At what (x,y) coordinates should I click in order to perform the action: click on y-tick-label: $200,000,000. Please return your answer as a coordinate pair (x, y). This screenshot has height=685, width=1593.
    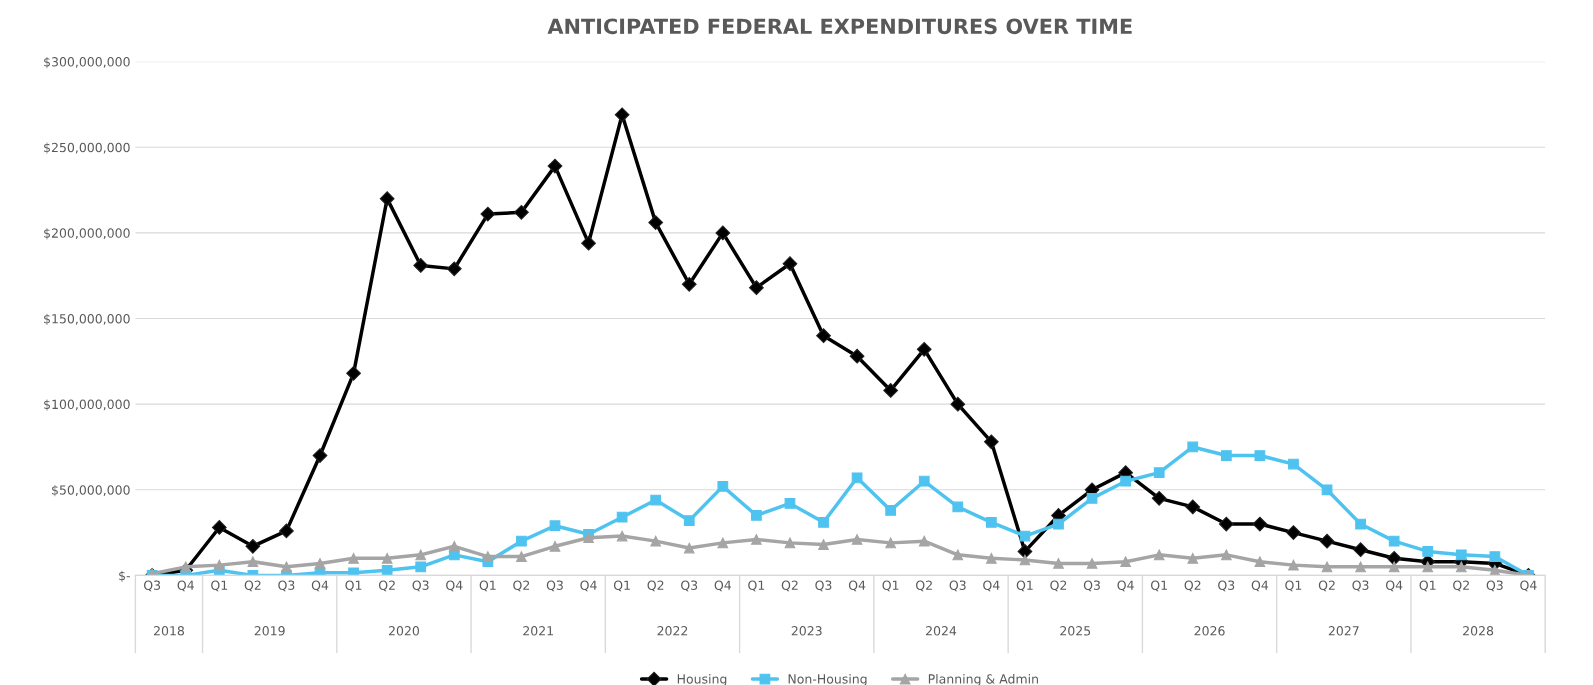
    Looking at the image, I should click on (87, 234).